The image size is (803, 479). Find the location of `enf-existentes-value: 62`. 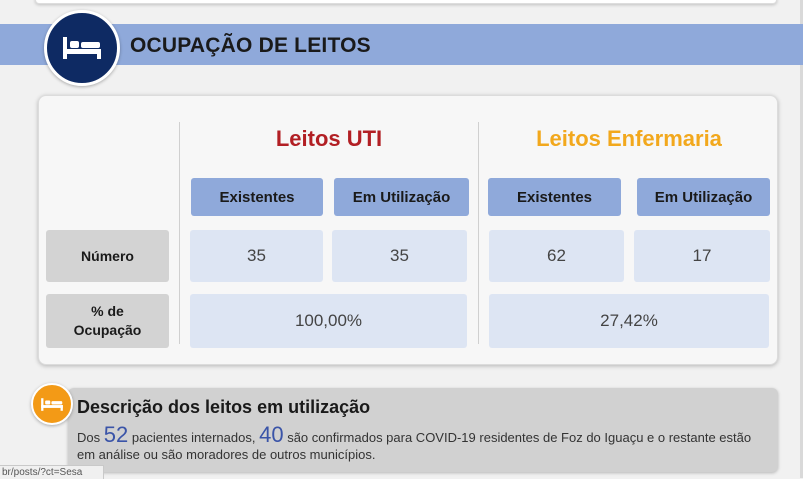

enf-existentes-value: 62 is located at coordinates (556, 256).